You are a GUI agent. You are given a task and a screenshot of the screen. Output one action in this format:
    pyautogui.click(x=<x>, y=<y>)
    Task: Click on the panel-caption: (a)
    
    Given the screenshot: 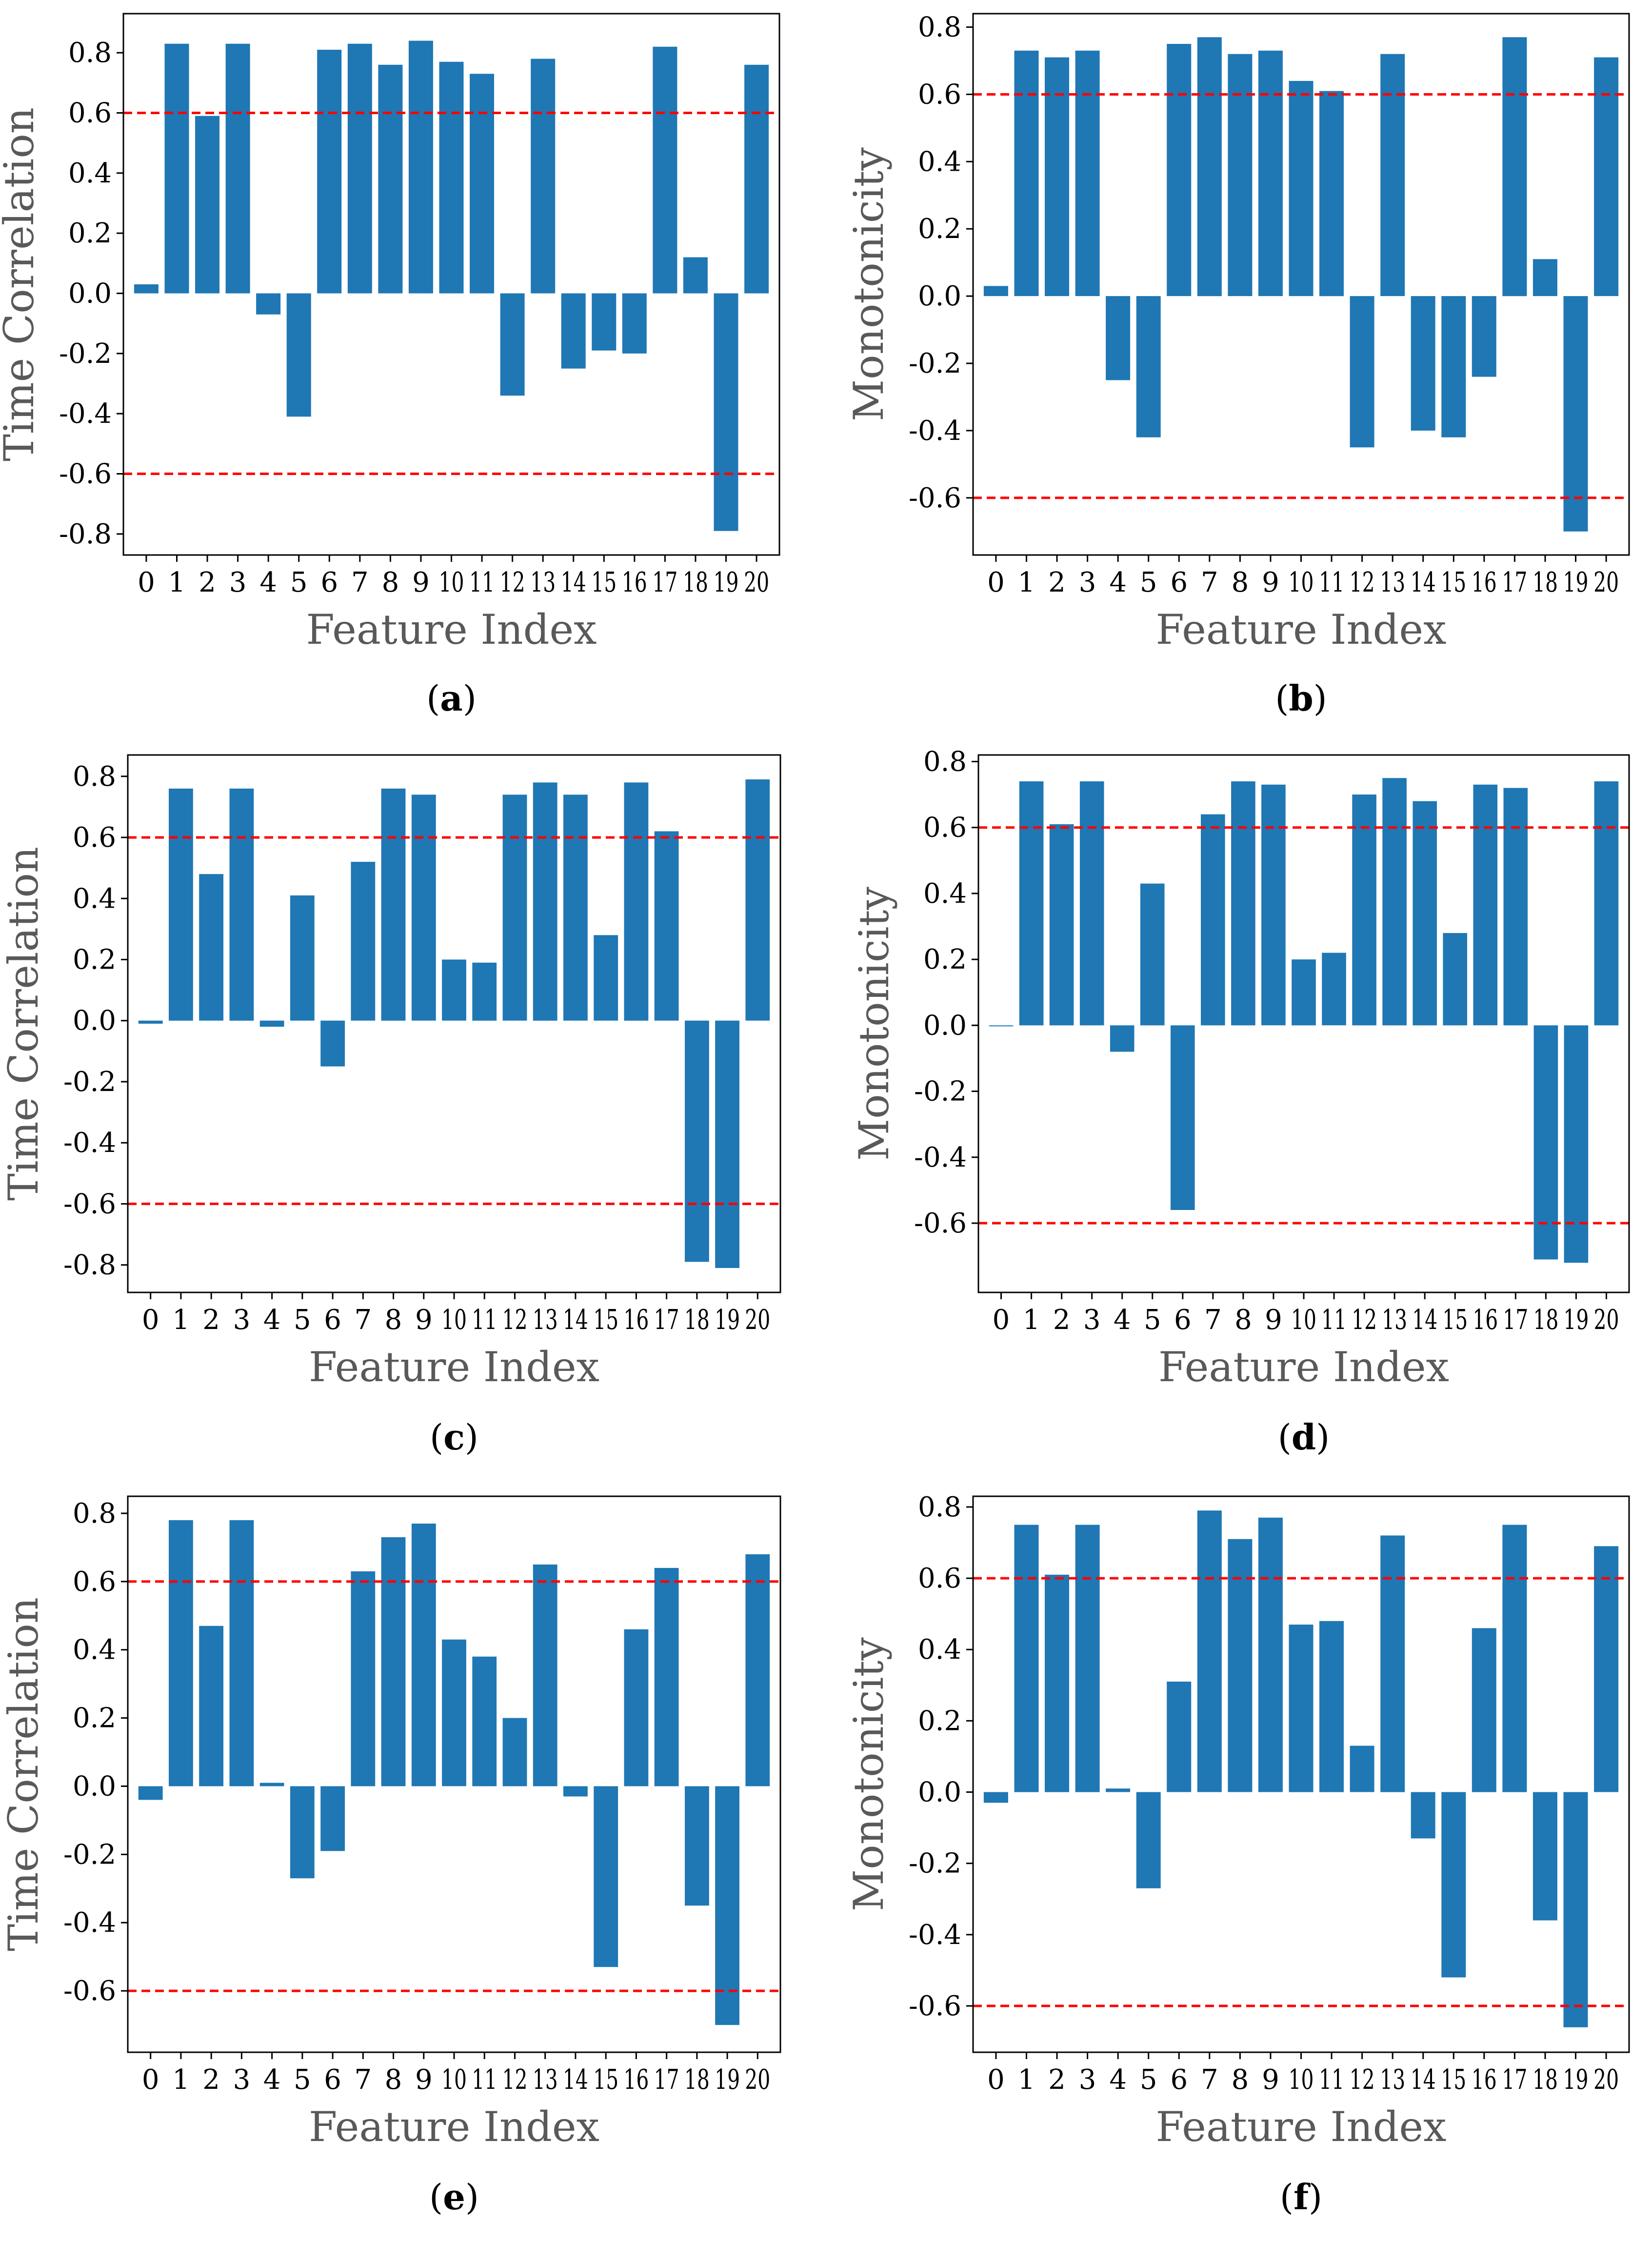 What is the action you would take?
    pyautogui.click(x=451, y=698)
    